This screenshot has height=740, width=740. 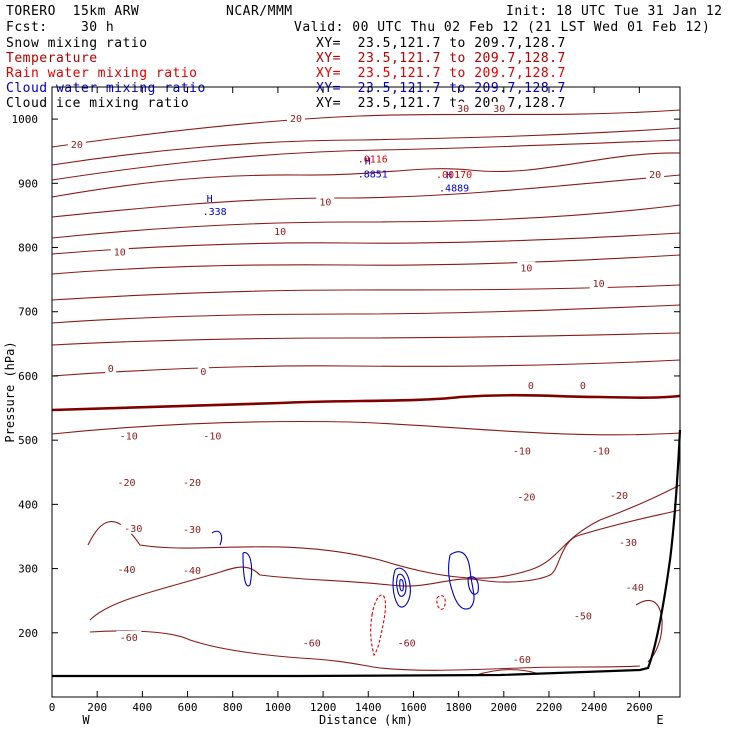 I want to click on y-tick-label: 1000, so click(x=25, y=119).